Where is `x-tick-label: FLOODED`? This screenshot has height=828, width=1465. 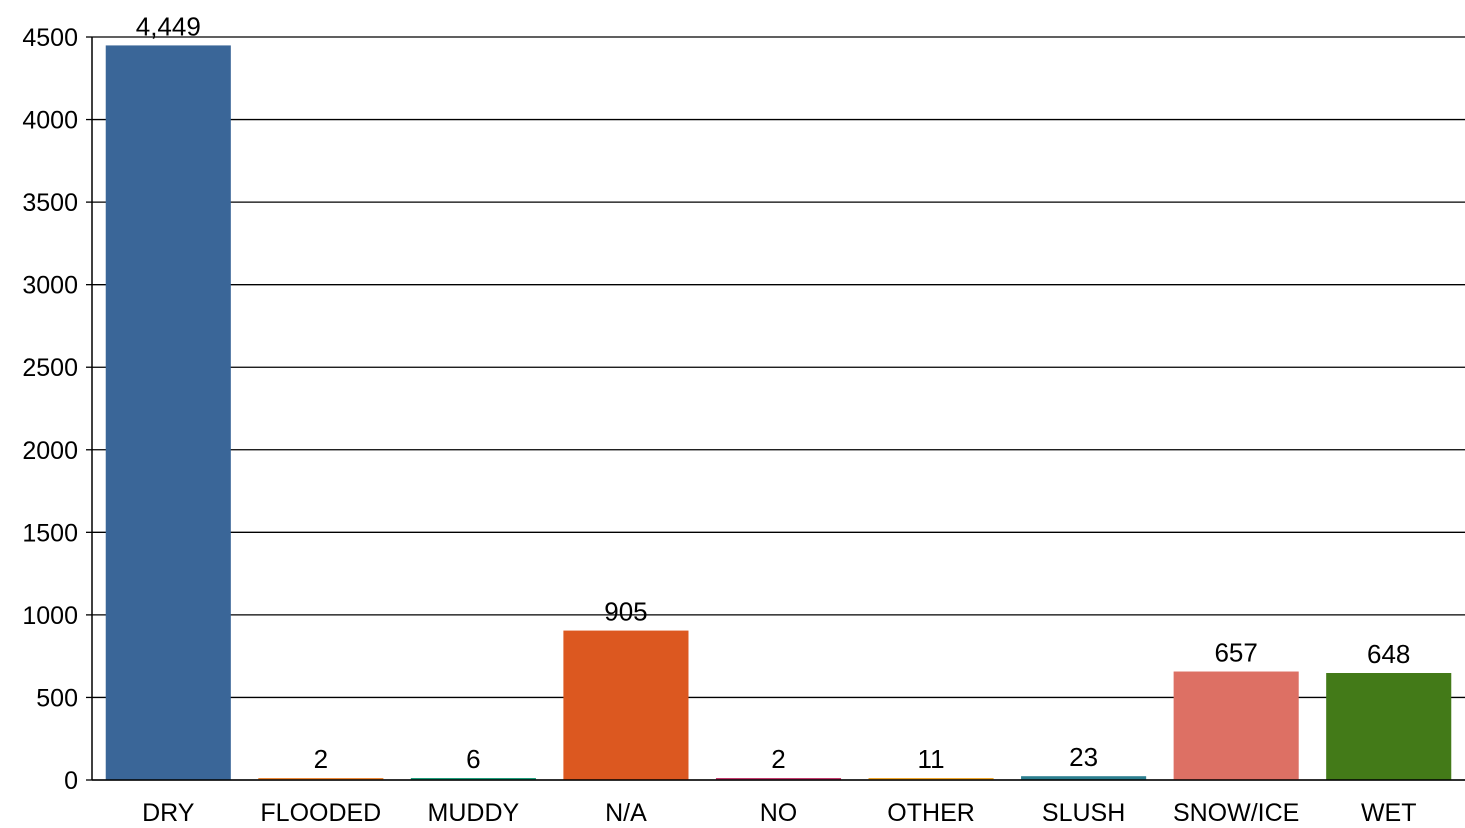
x-tick-label: FLOODED is located at coordinates (320, 813).